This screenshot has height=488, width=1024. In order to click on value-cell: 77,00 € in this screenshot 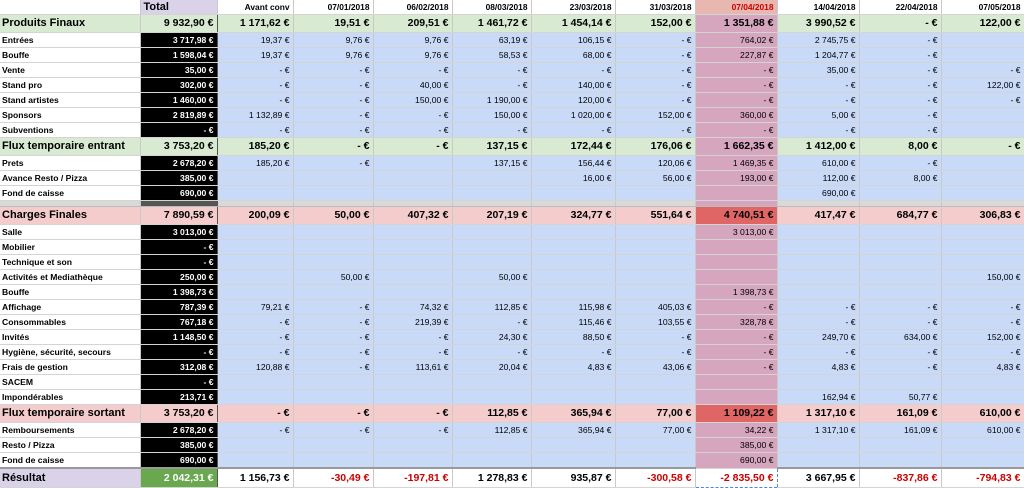, I will do `click(655, 413)`.